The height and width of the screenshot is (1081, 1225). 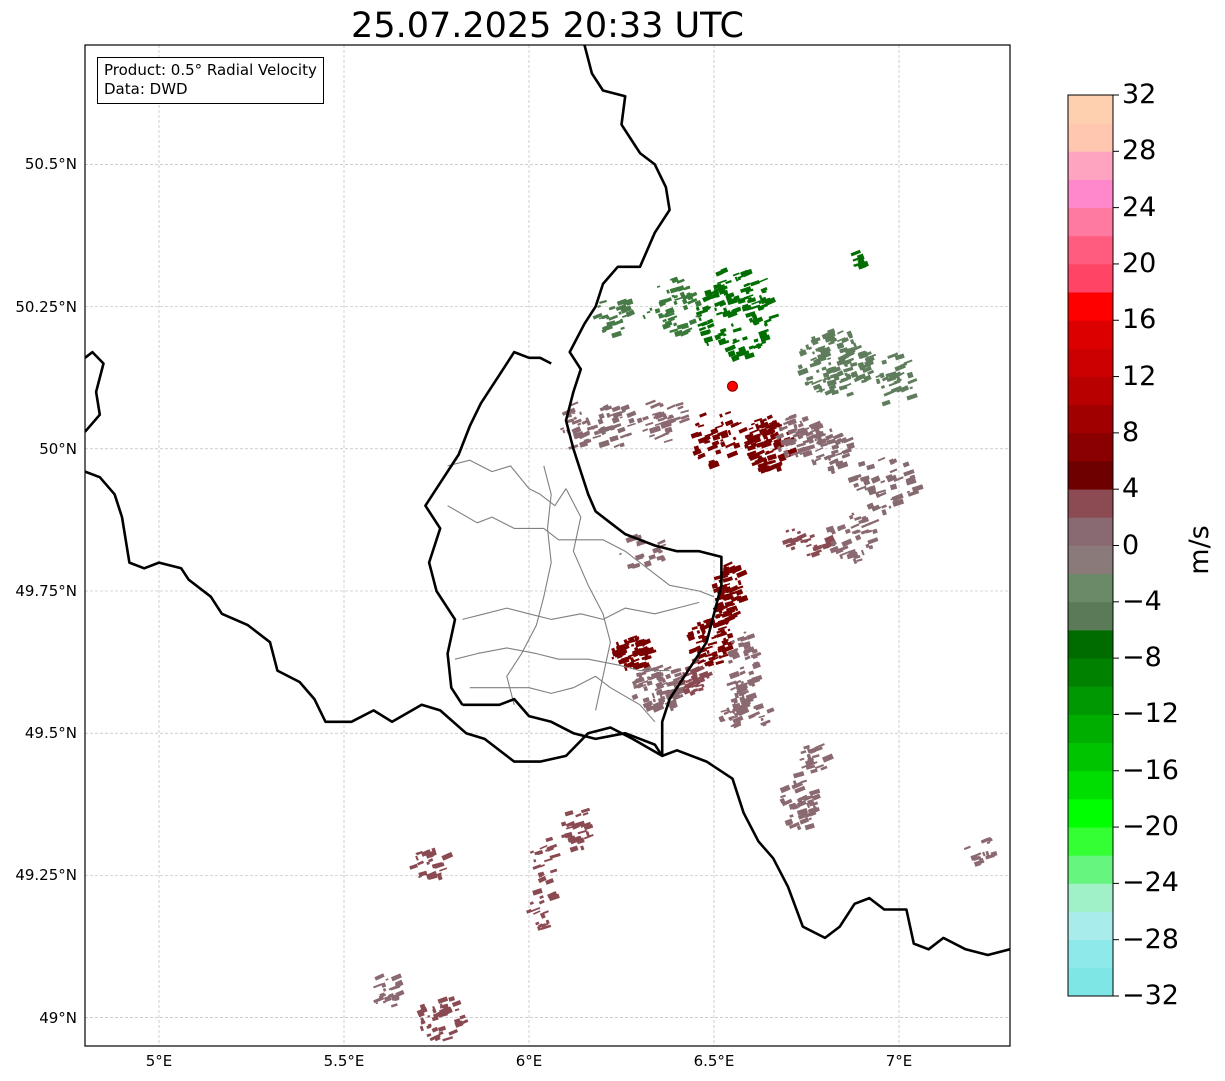 I want to click on info-product: Product: 0.5° Radial Velocity, so click(x=210, y=70).